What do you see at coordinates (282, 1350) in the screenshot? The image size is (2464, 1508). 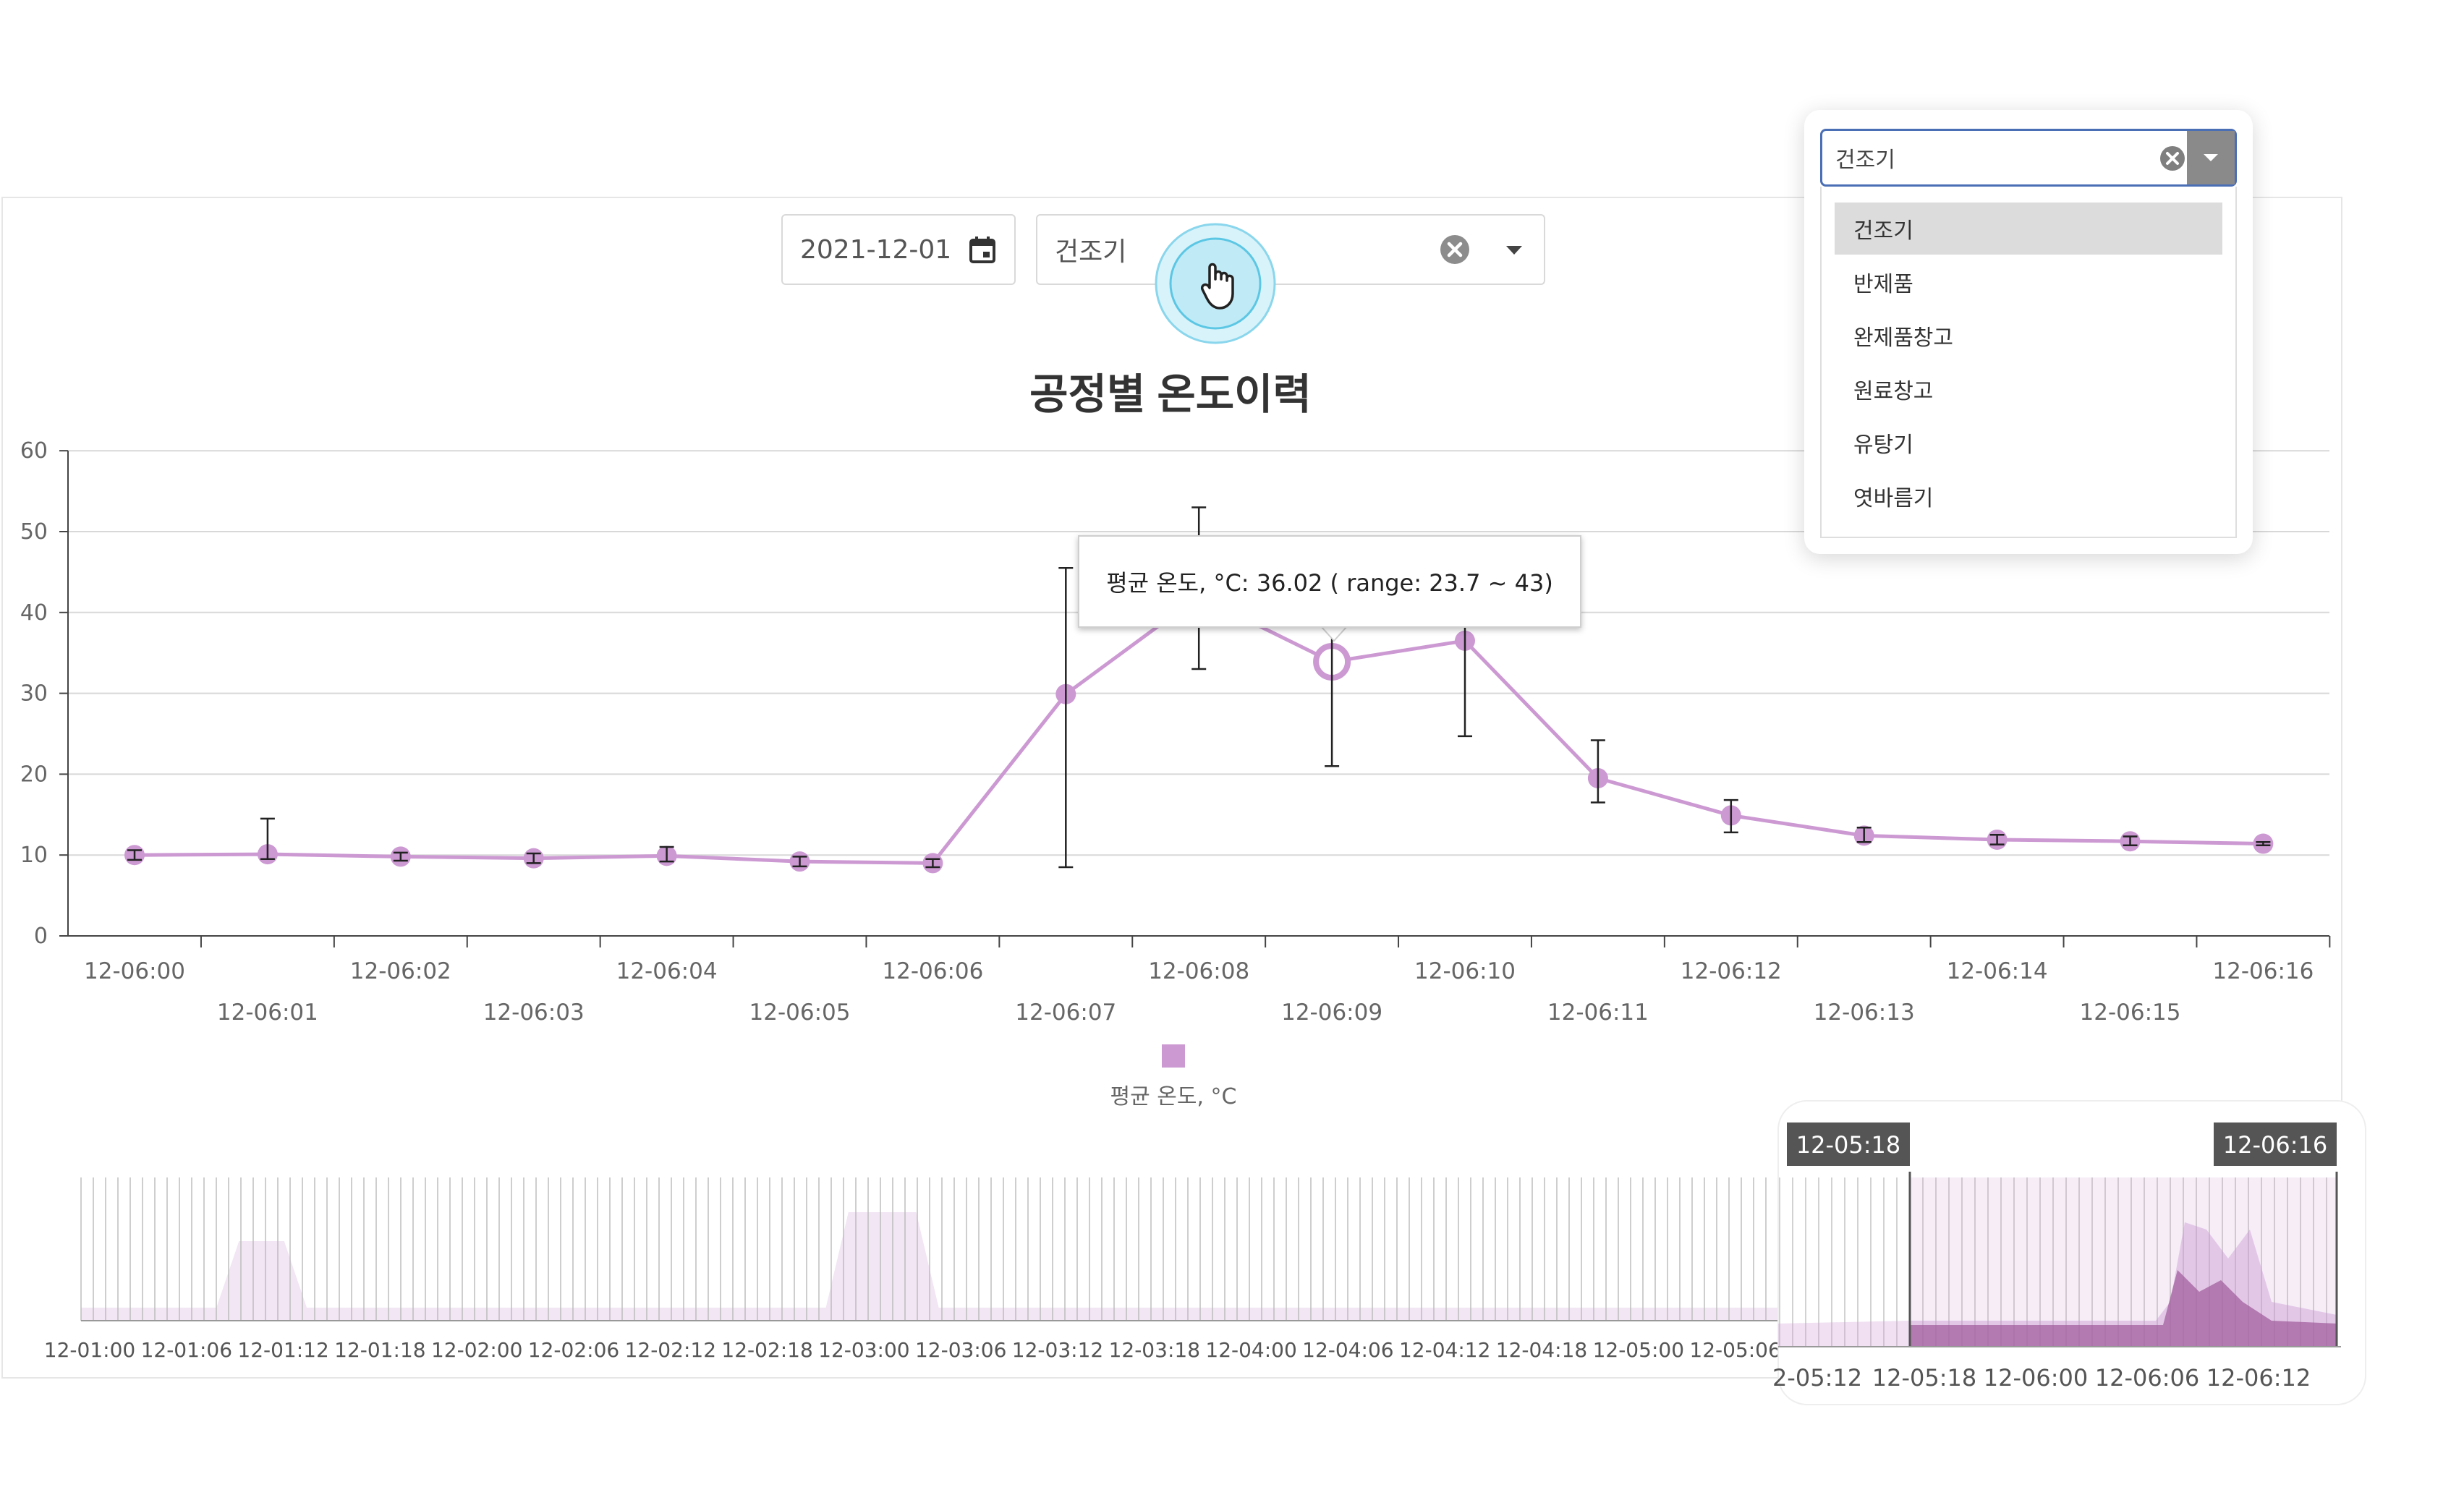 I see `navigator-tick-label: 12-01:12` at bounding box center [282, 1350].